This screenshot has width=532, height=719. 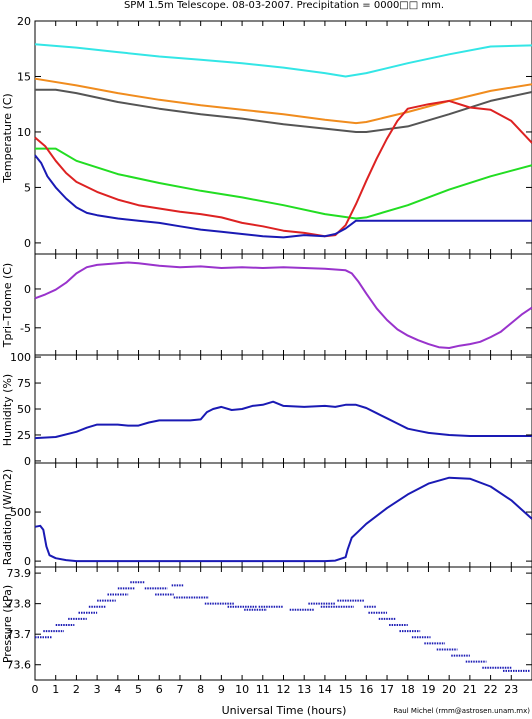 What do you see at coordinates (449, 689) in the screenshot?
I see `x-tick-label: 20` at bounding box center [449, 689].